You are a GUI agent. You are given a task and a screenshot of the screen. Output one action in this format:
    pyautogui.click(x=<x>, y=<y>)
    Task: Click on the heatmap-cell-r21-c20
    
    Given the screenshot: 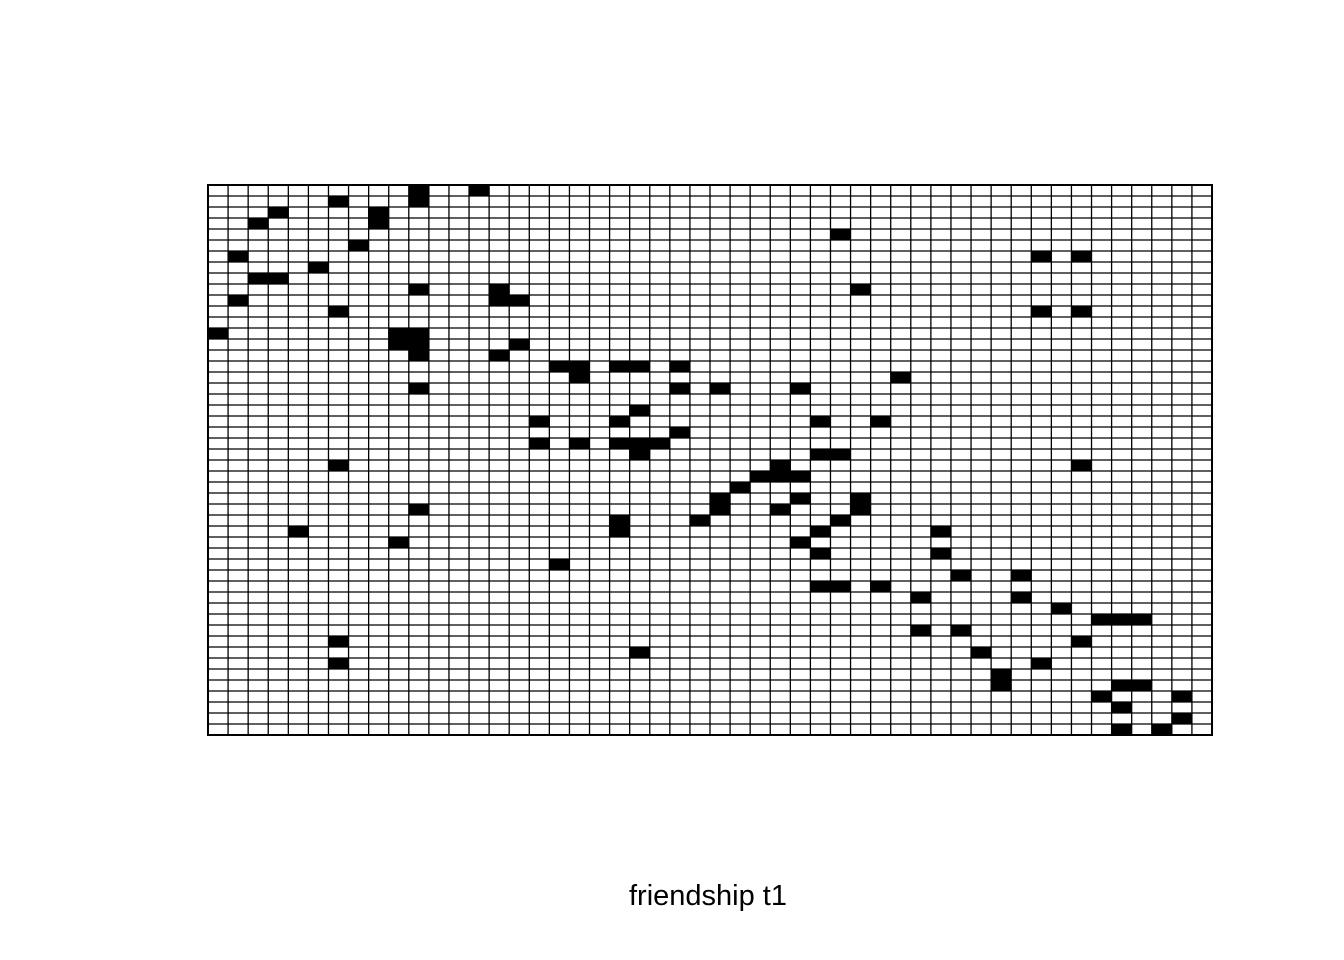 What is the action you would take?
    pyautogui.click(x=620, y=421)
    